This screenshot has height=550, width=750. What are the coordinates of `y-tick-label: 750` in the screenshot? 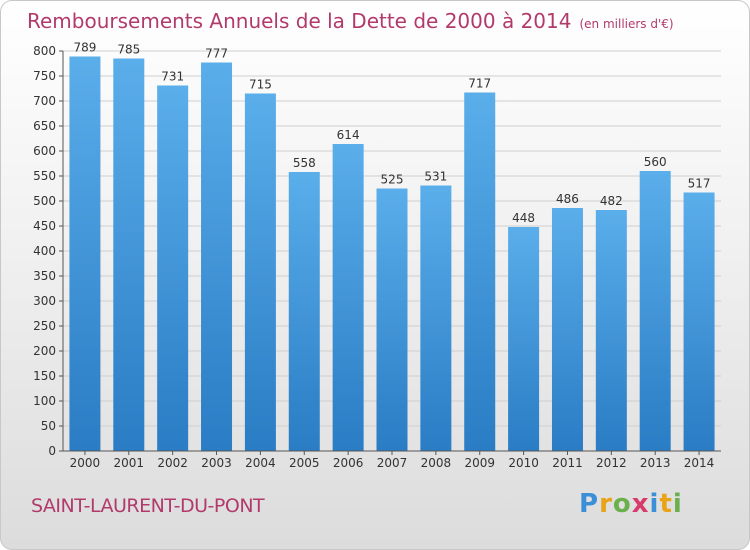 It's located at (44, 76).